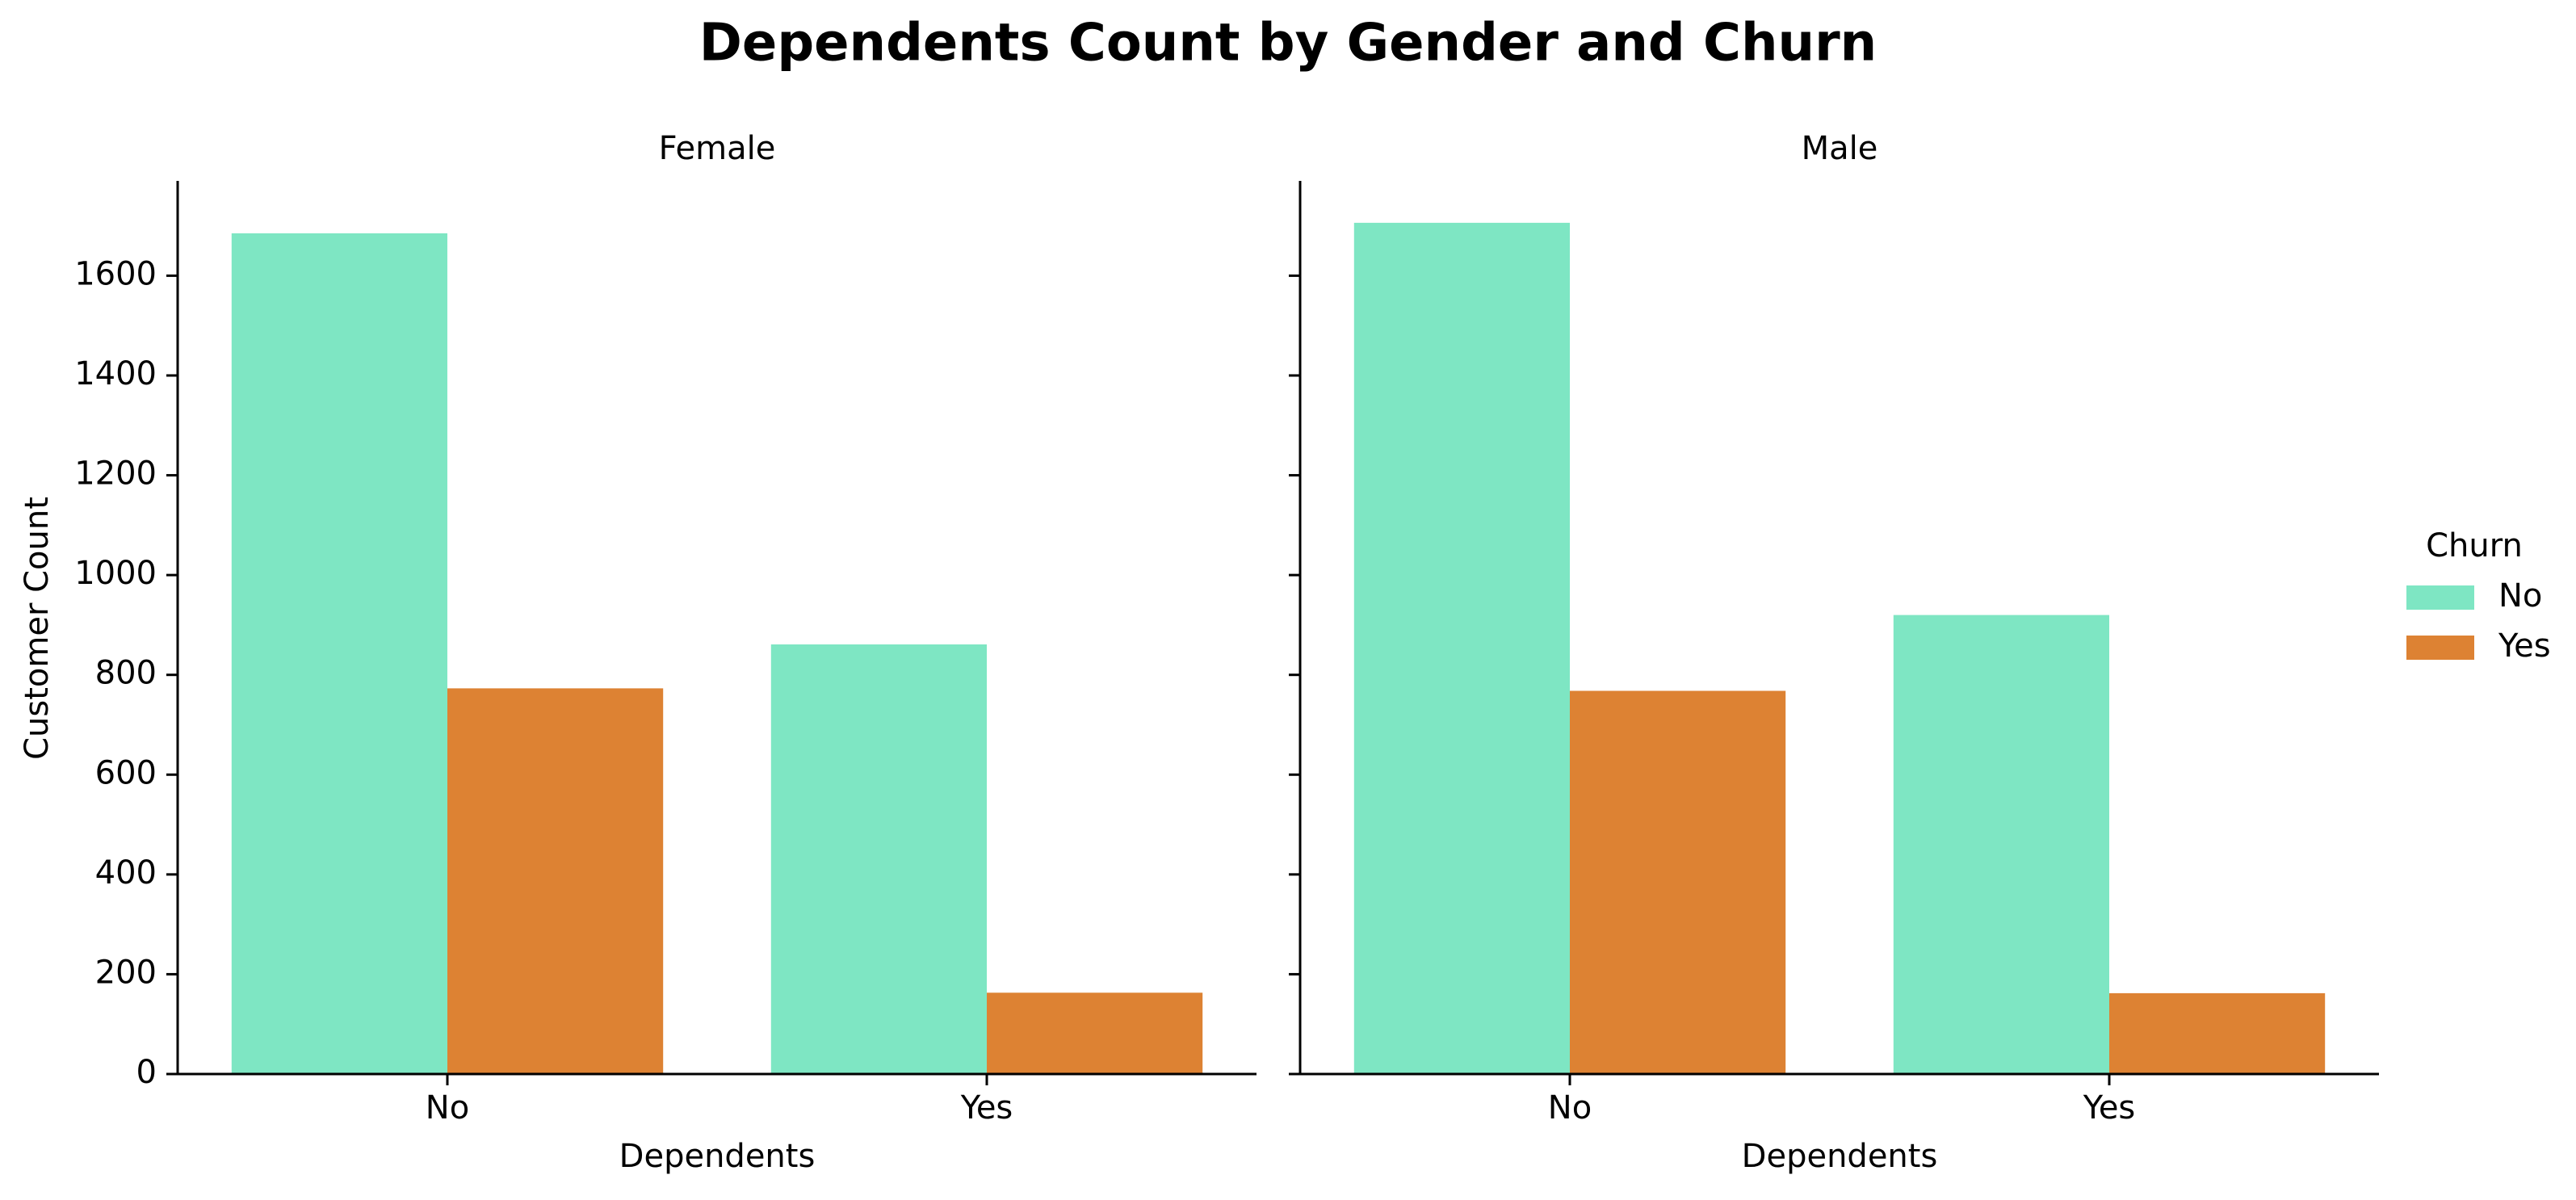 The height and width of the screenshot is (1200, 2576). I want to click on legend-label-yes: Yes, so click(2524, 646).